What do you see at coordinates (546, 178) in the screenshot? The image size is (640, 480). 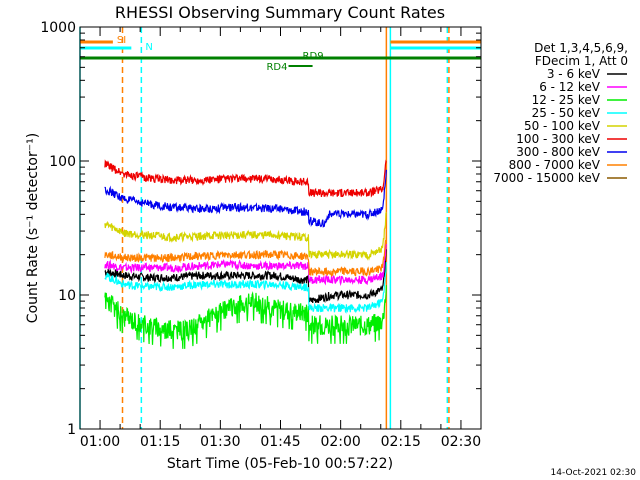 I see `legend-entry-label: 7000 - 15000 keV` at bounding box center [546, 178].